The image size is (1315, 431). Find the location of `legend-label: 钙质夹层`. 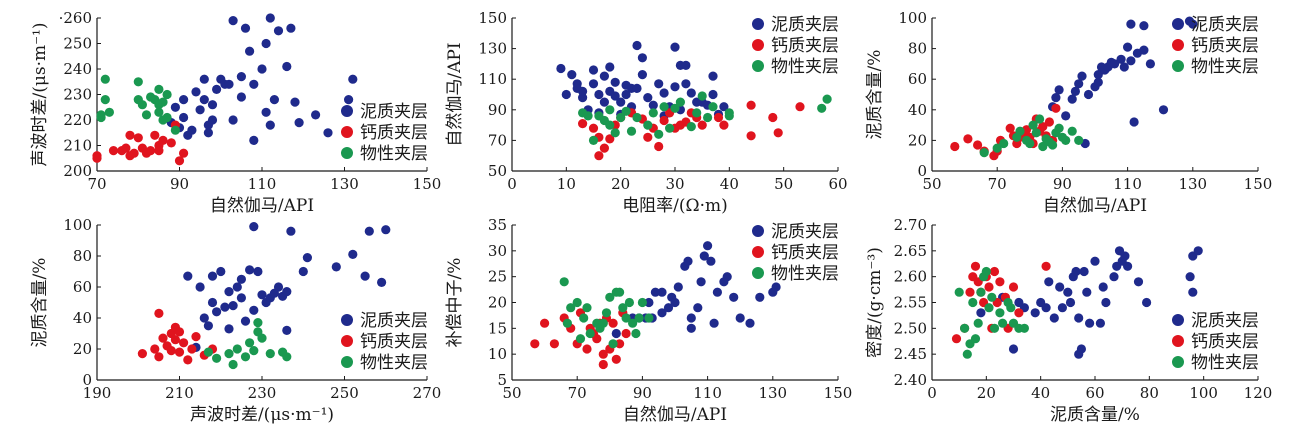

legend-label: 钙质夹层 is located at coordinates (805, 46).